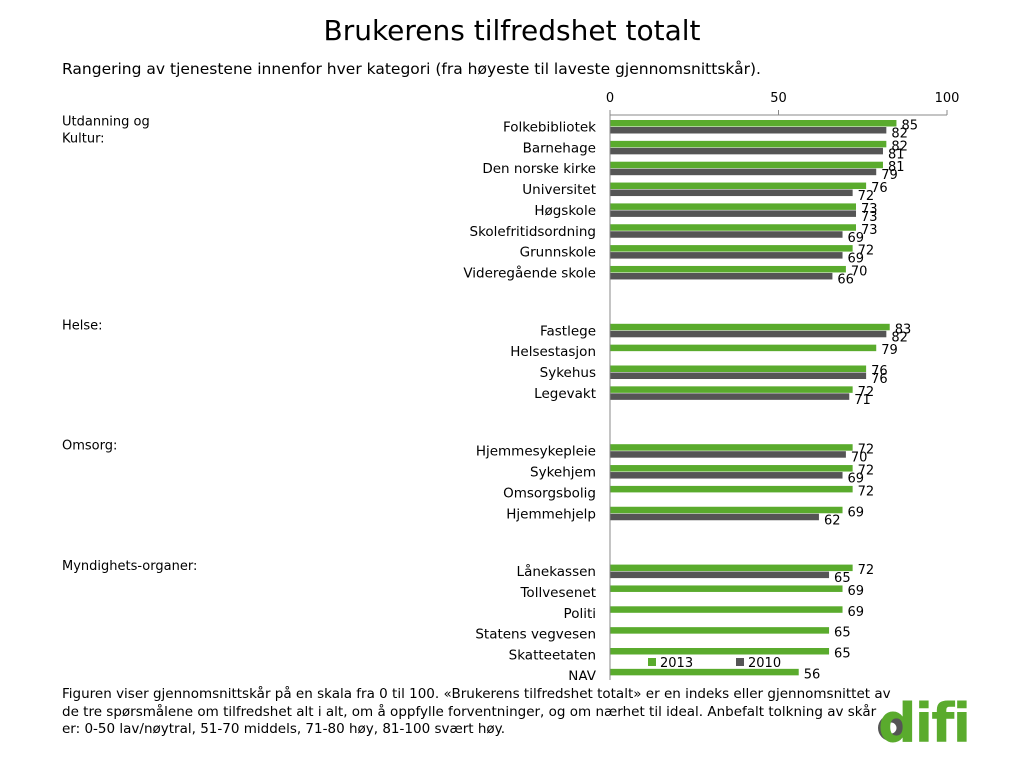 This screenshot has width=1024, height=768. What do you see at coordinates (778, 98) in the screenshot?
I see `x-tick-label: 50` at bounding box center [778, 98].